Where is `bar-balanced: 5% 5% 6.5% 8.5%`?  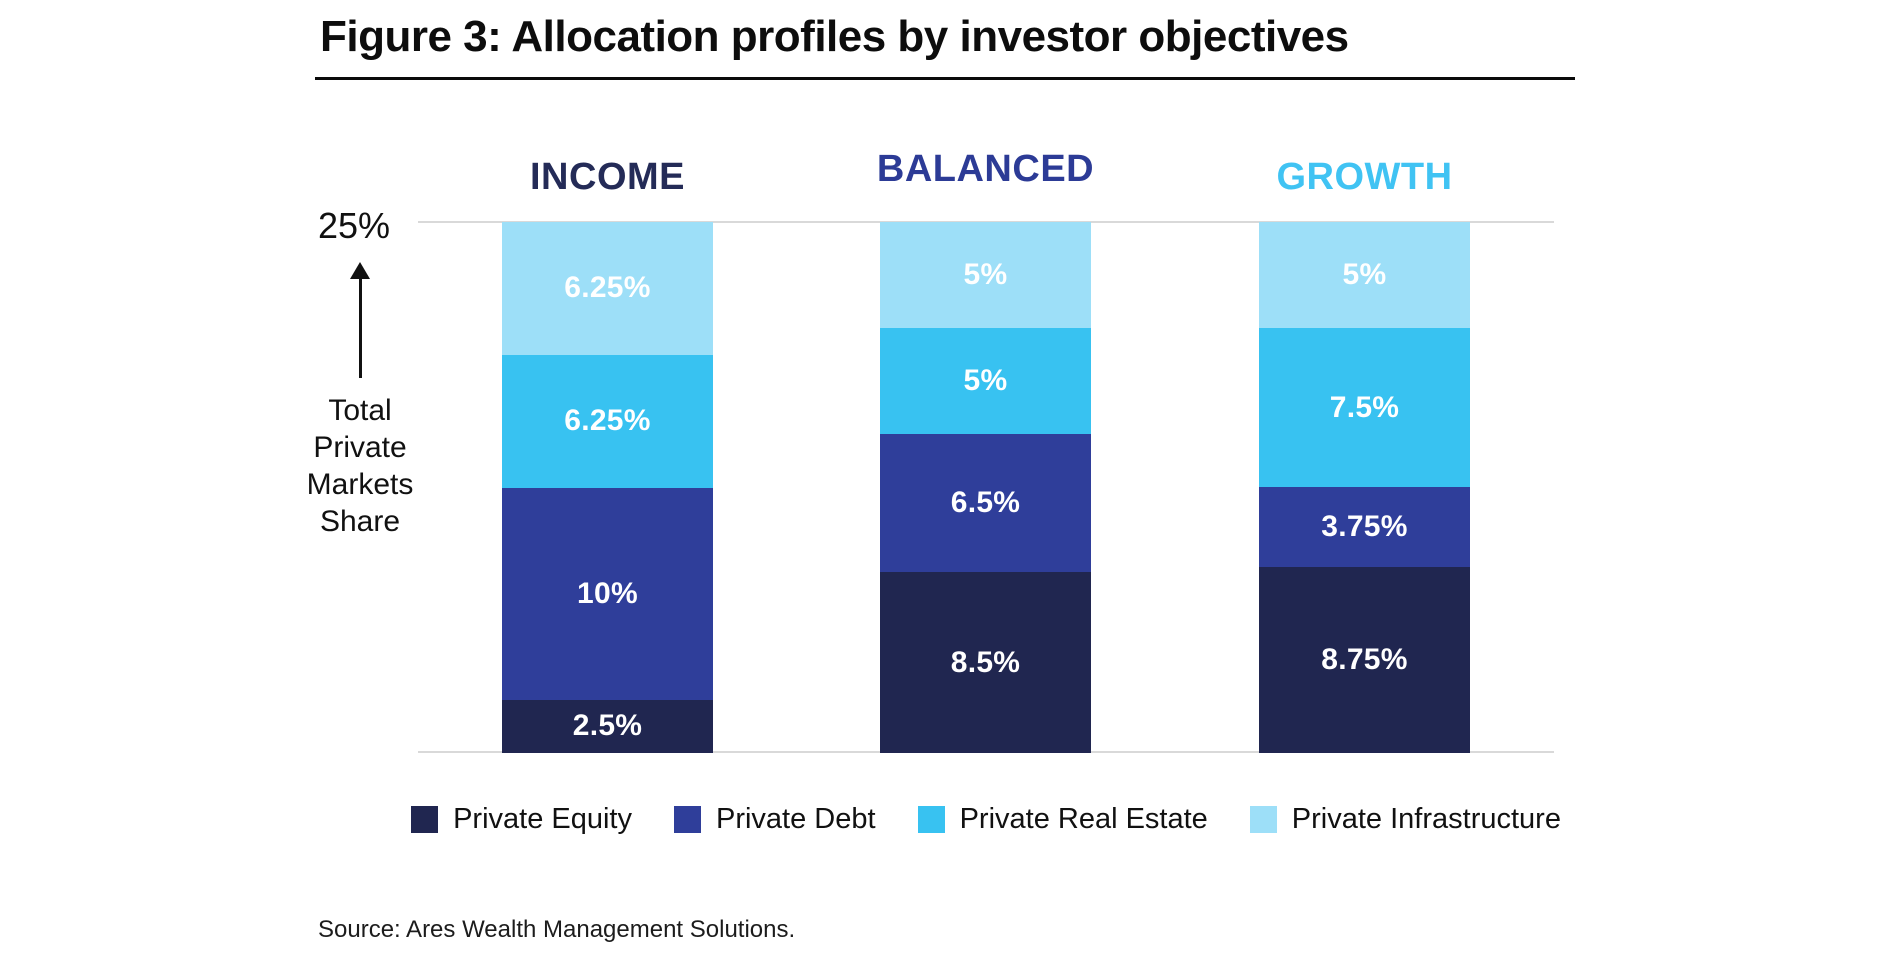 bar-balanced: 5% 5% 6.5% 8.5% is located at coordinates (985, 487).